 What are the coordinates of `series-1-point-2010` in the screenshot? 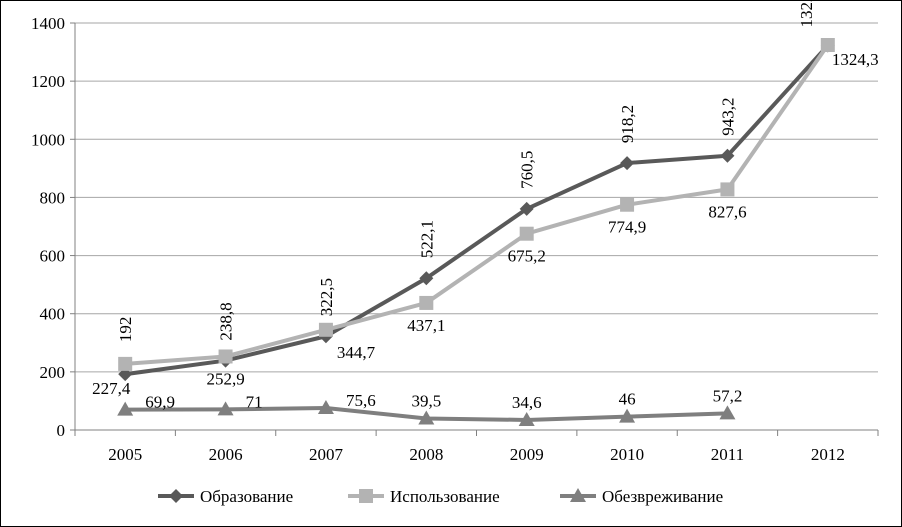 It's located at (627, 204).